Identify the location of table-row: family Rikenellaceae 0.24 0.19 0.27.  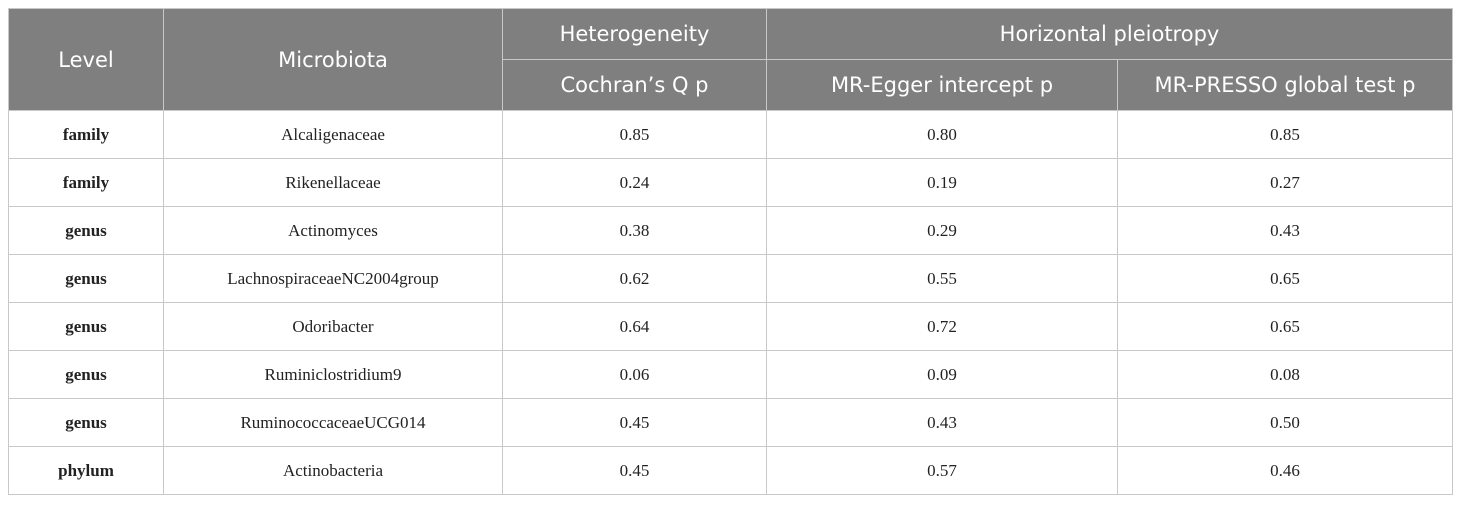
(730, 182).